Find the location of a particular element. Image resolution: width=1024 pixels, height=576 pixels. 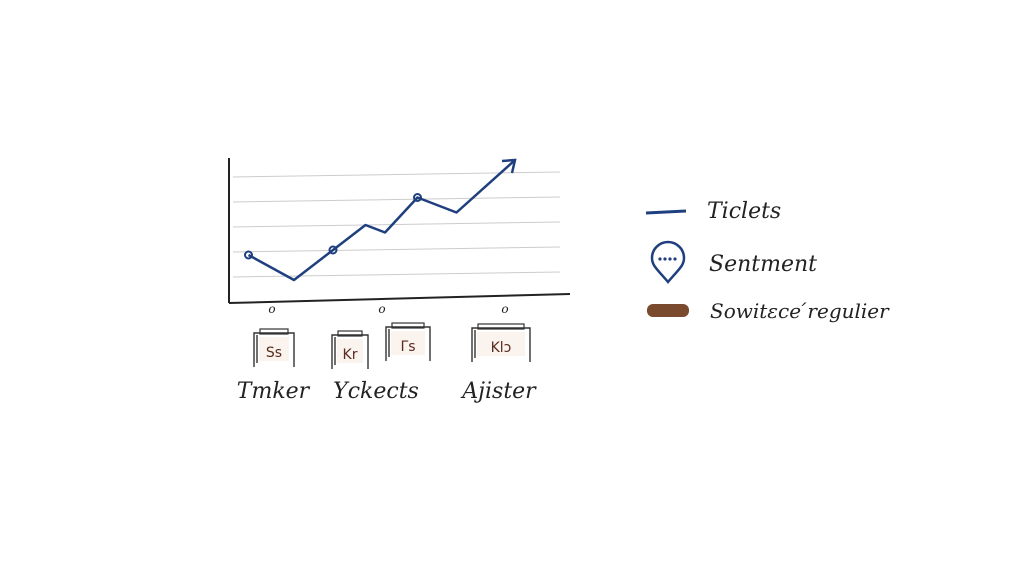

brown-swatch-icon is located at coordinates (668, 310).